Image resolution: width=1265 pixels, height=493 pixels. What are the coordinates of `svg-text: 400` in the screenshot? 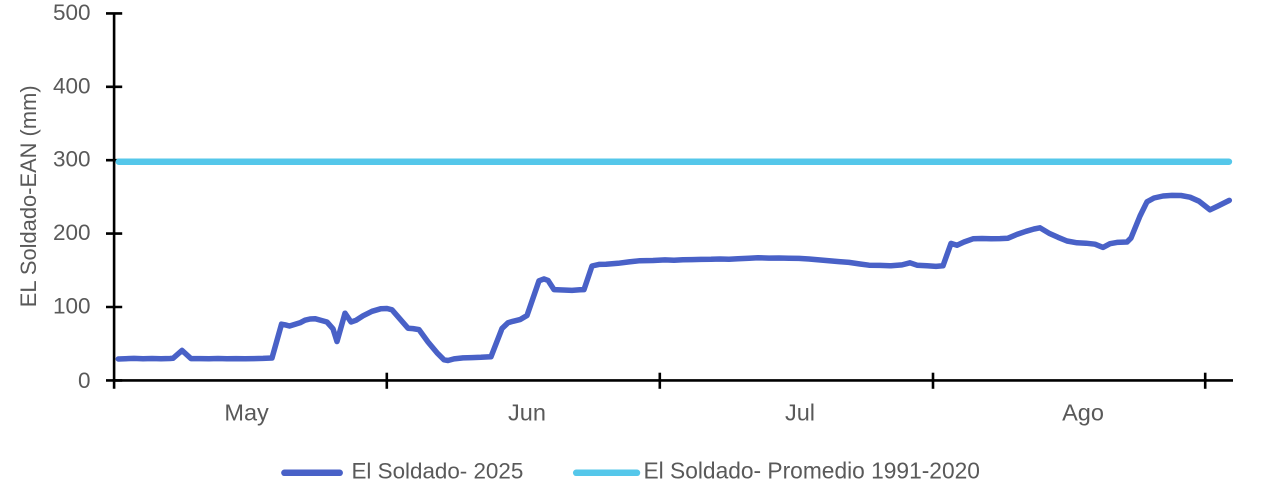 It's located at (72, 85).